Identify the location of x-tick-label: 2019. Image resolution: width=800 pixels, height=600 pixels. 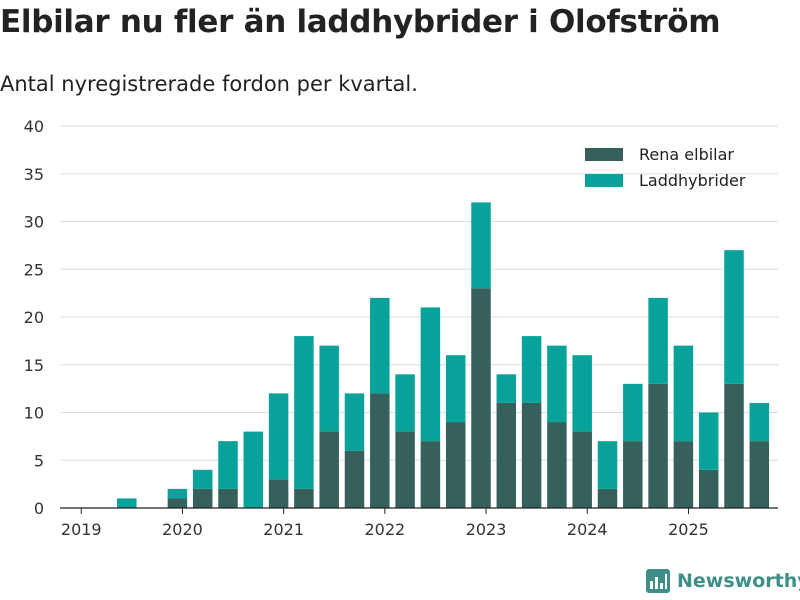
(81, 529).